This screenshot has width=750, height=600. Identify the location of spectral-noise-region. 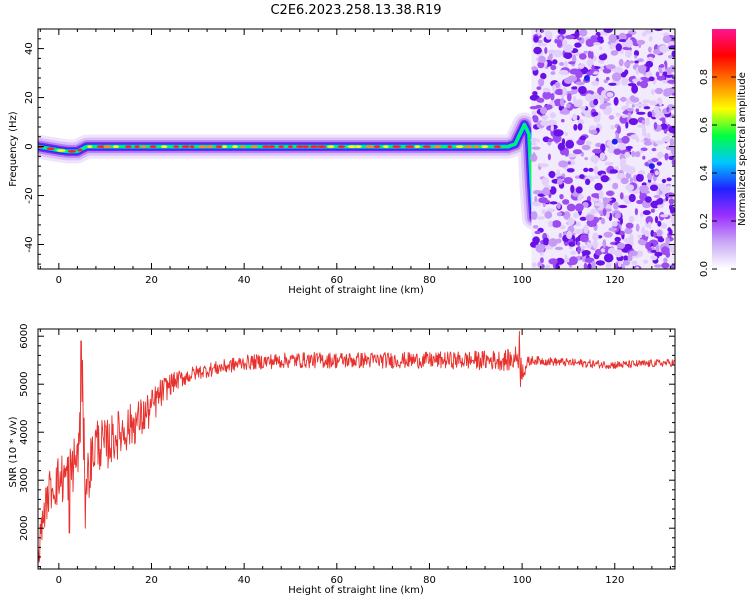
(602, 149).